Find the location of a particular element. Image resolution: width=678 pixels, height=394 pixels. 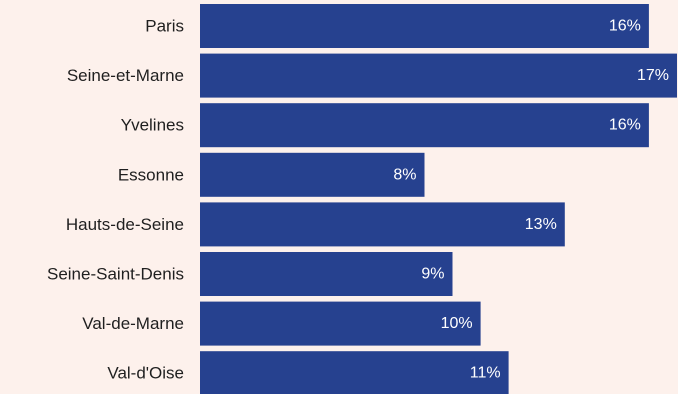

value-label-essonne: 8% is located at coordinates (404, 174).